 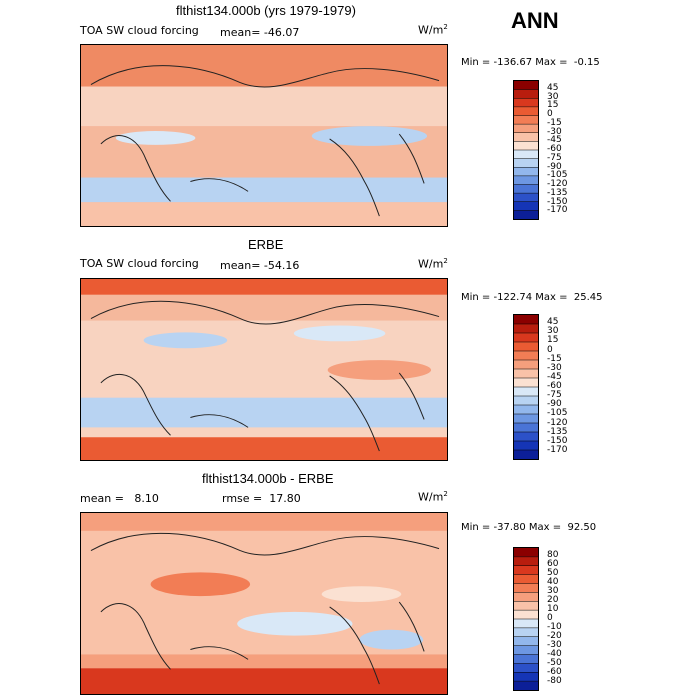 I want to click on season-label: ANN, so click(x=535, y=20).